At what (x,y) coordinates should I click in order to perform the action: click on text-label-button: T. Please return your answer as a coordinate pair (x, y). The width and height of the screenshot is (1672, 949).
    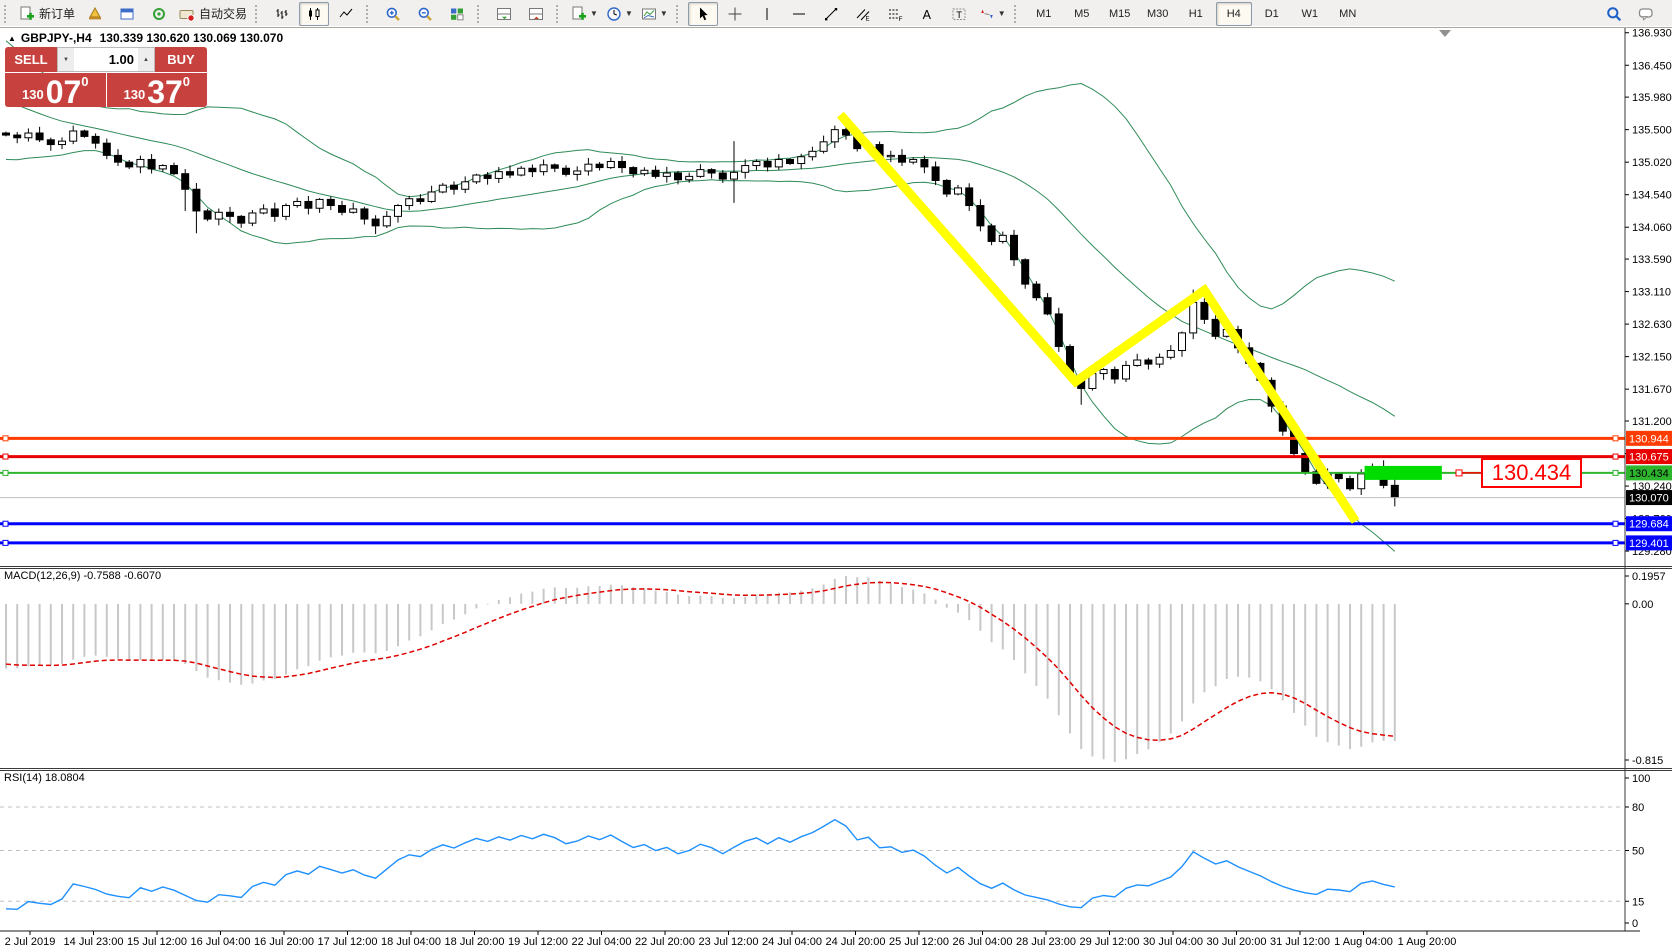
    Looking at the image, I should click on (959, 14).